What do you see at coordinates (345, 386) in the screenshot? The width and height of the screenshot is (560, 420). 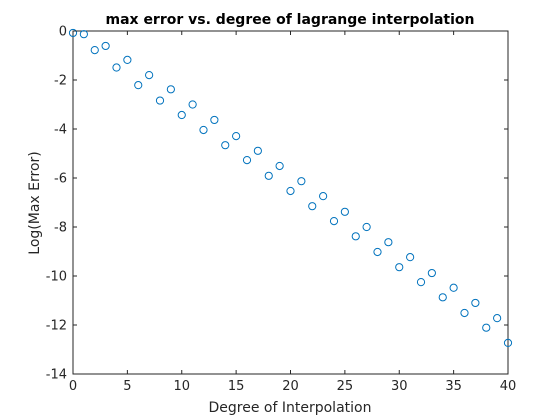 I see `x-tick-label: 25` at bounding box center [345, 386].